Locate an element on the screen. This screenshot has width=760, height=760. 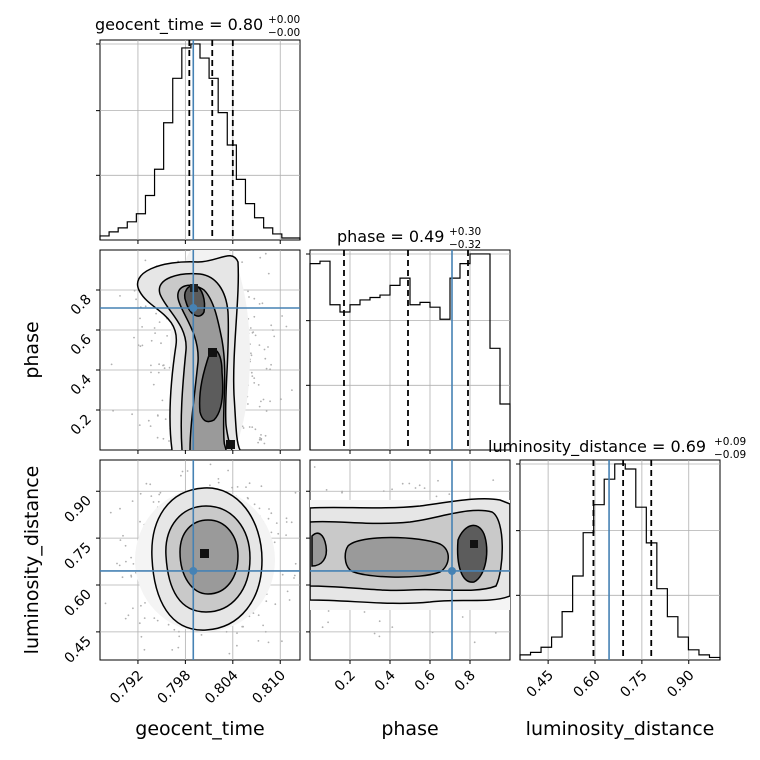
title-geocent-time-sup: +0.00 is located at coordinates (284, 20).